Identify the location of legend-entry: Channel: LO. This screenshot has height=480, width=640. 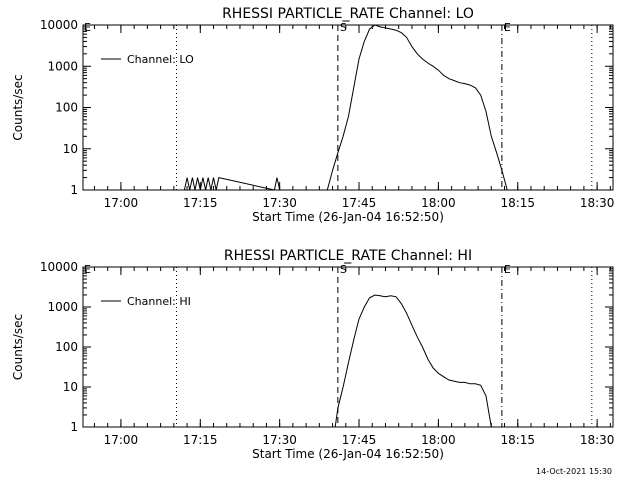
(160, 59).